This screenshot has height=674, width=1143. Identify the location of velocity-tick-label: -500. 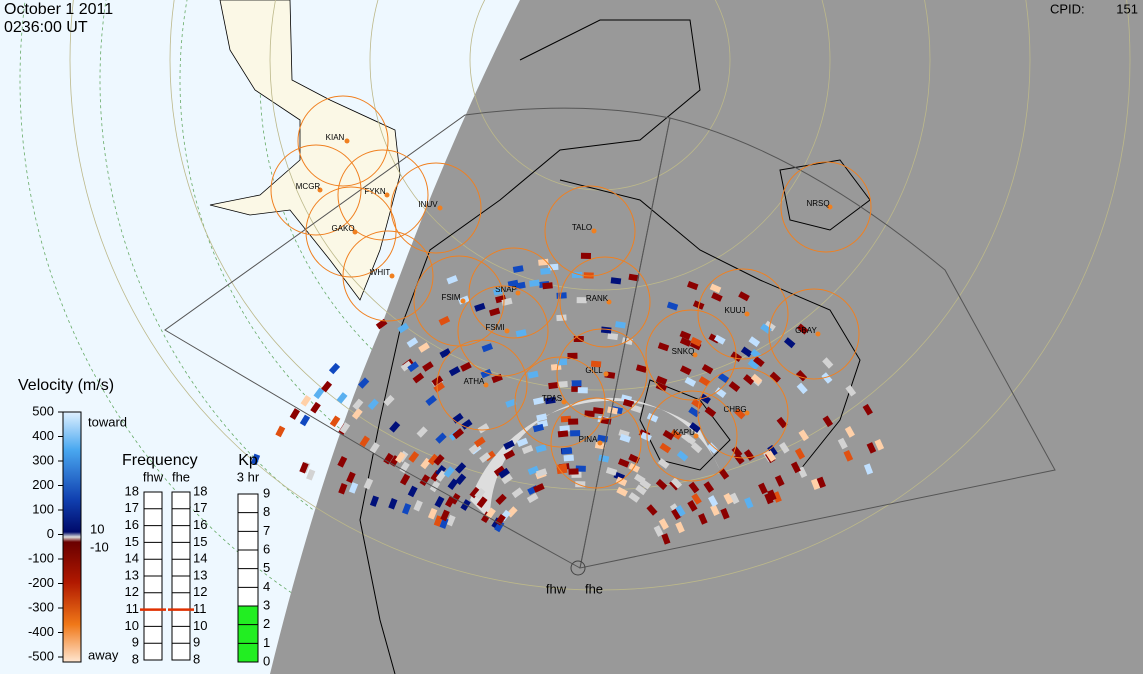
(41, 655).